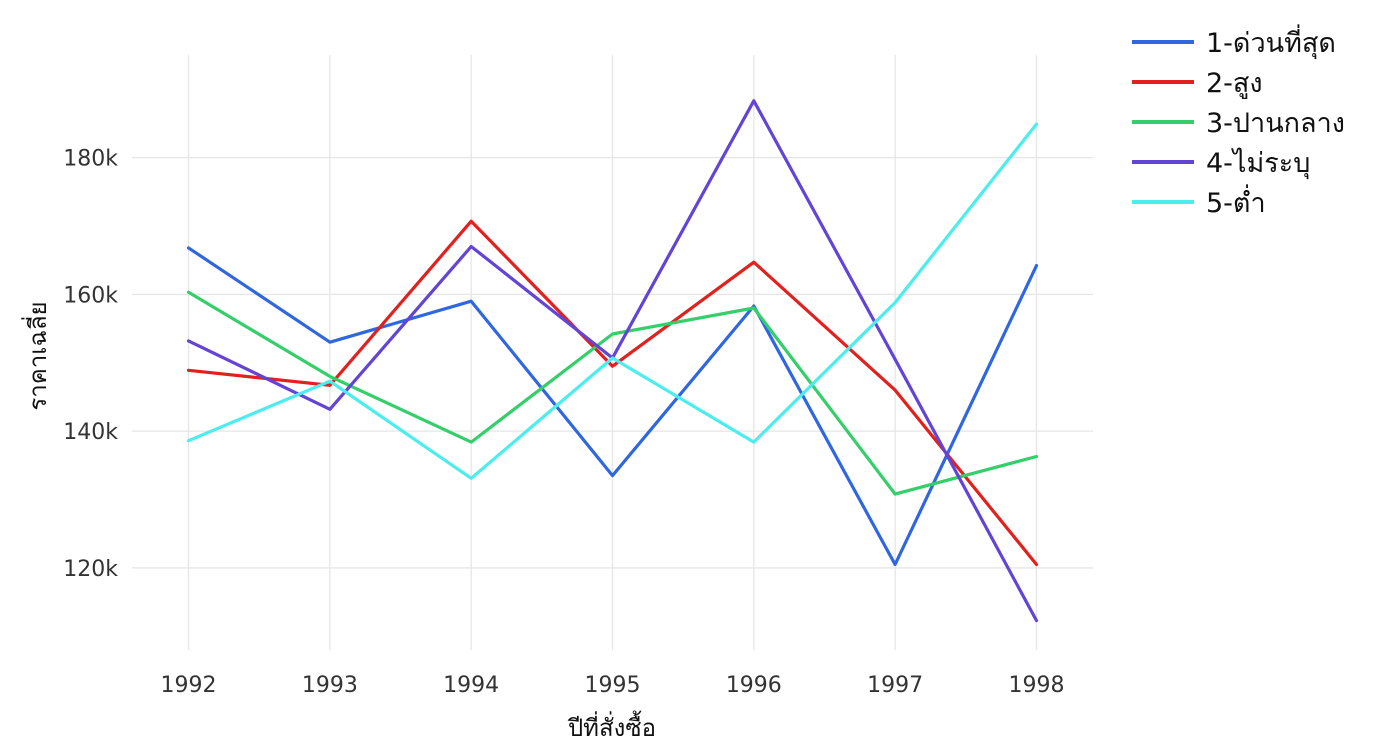 The image size is (1384, 752). Describe the element at coordinates (1234, 83) in the screenshot. I see `legend-label: 2-สูง` at that location.